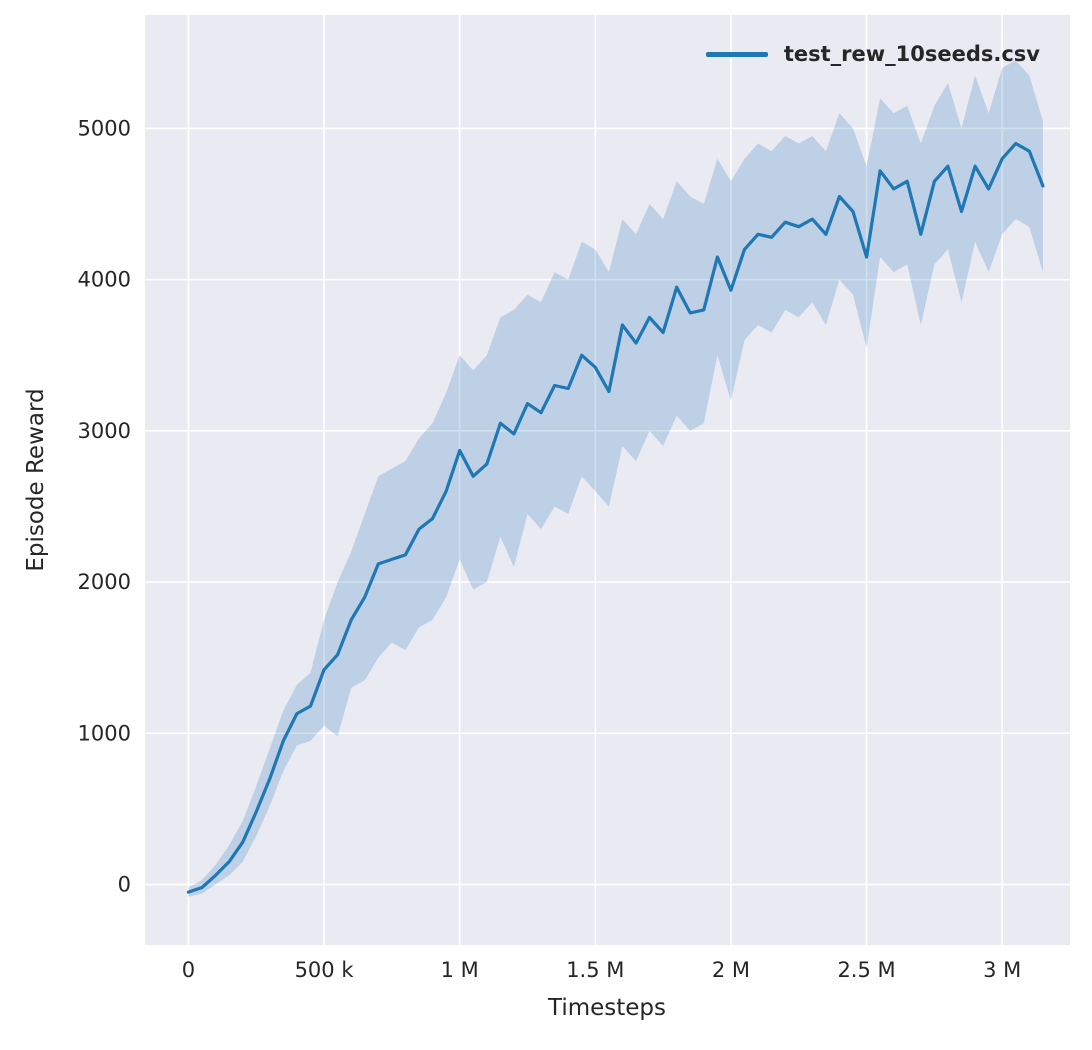 This screenshot has width=1092, height=1050. I want to click on y-tick-label: 4000, so click(104, 280).